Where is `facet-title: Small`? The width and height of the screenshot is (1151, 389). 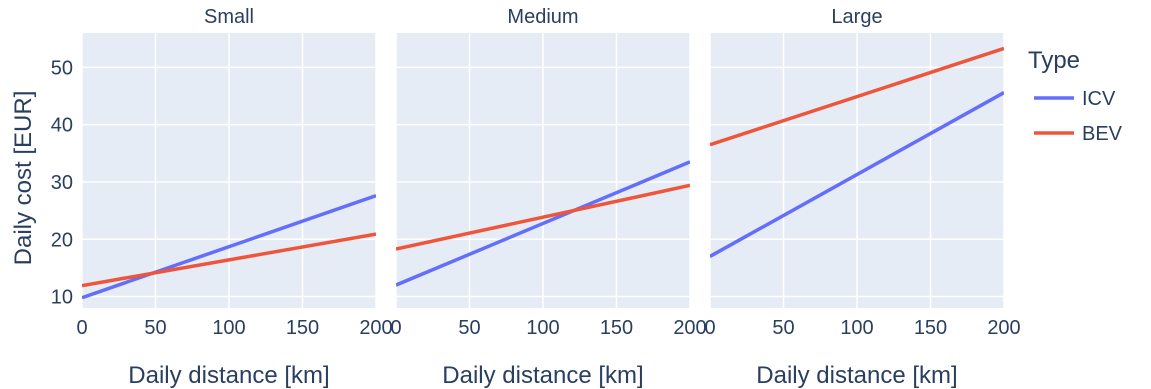 facet-title: Small is located at coordinates (229, 17).